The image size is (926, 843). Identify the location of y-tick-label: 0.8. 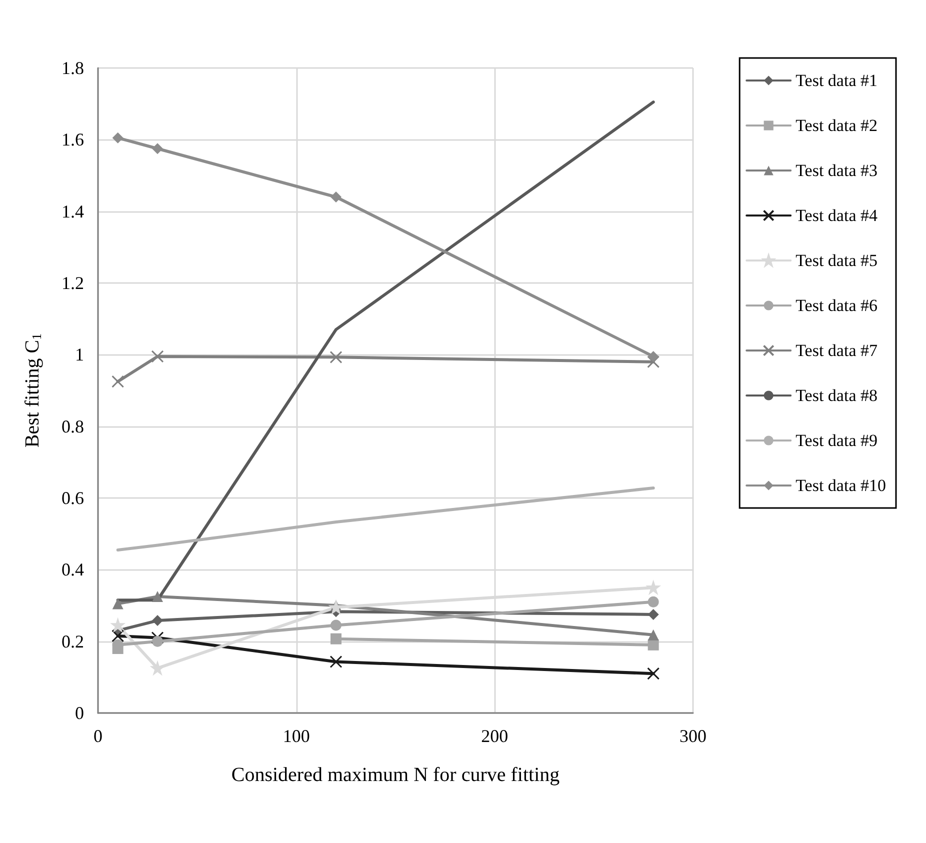
(73, 426).